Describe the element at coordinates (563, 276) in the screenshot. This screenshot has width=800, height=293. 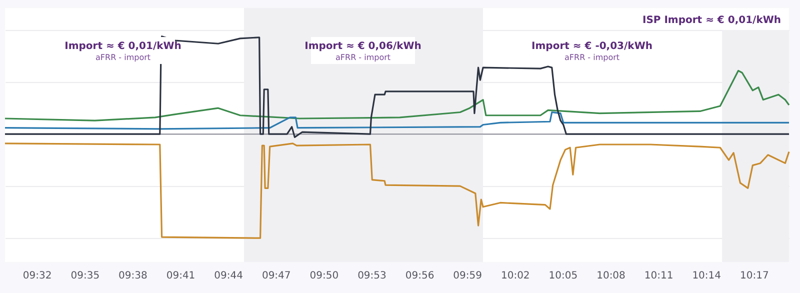
I see `x-tick-label: 10:05` at that location.